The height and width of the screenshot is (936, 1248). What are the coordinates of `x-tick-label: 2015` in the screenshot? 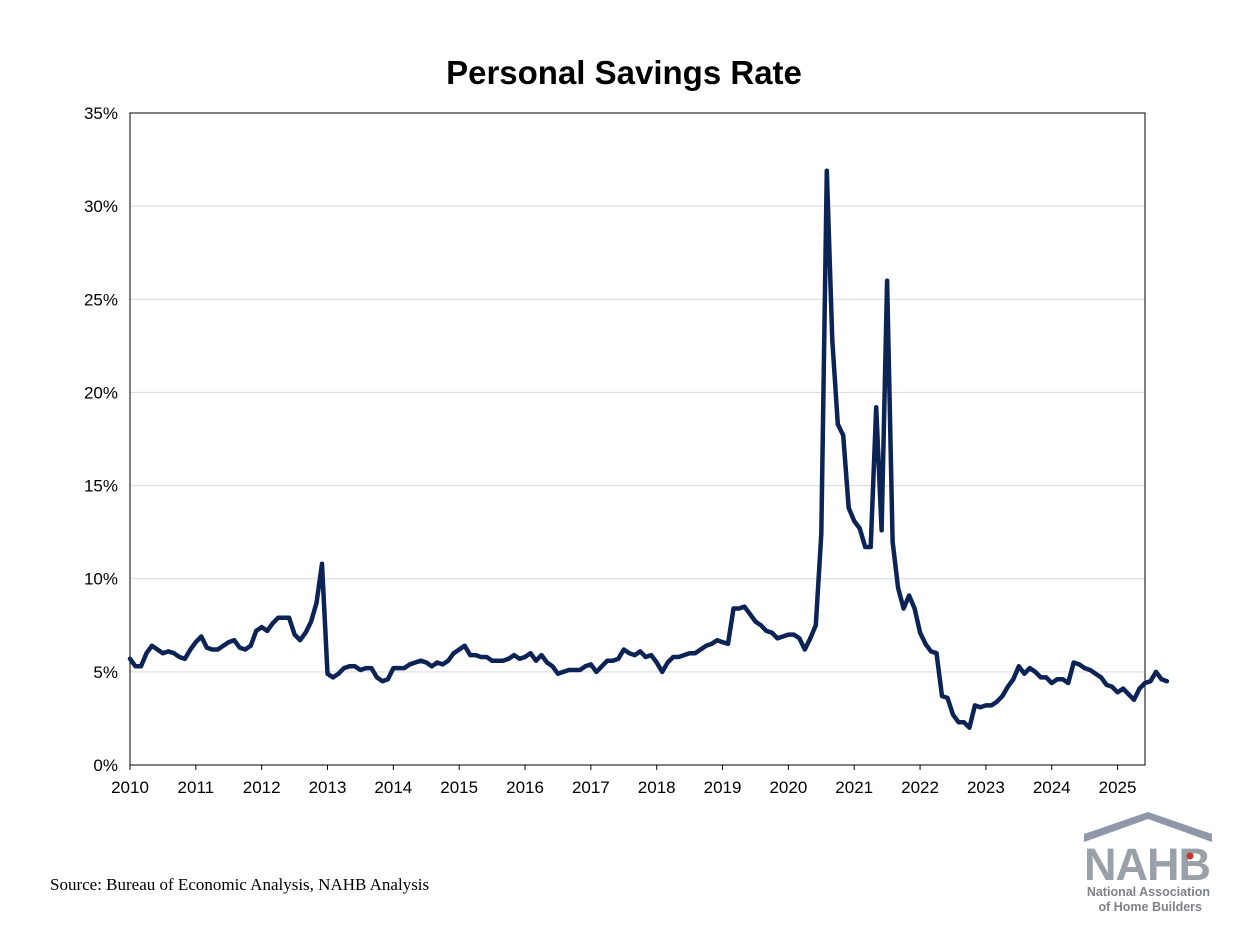 It's located at (459, 787).